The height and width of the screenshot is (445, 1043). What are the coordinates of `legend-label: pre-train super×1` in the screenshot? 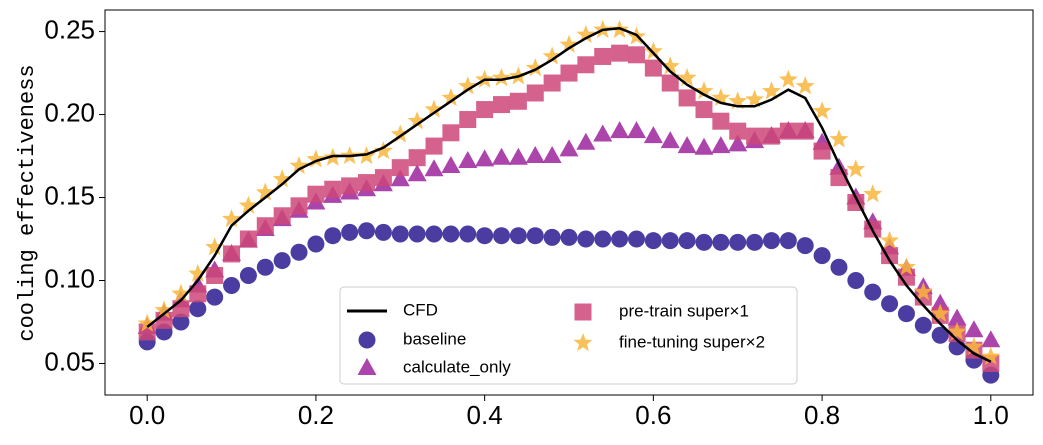 It's located at (684, 310).